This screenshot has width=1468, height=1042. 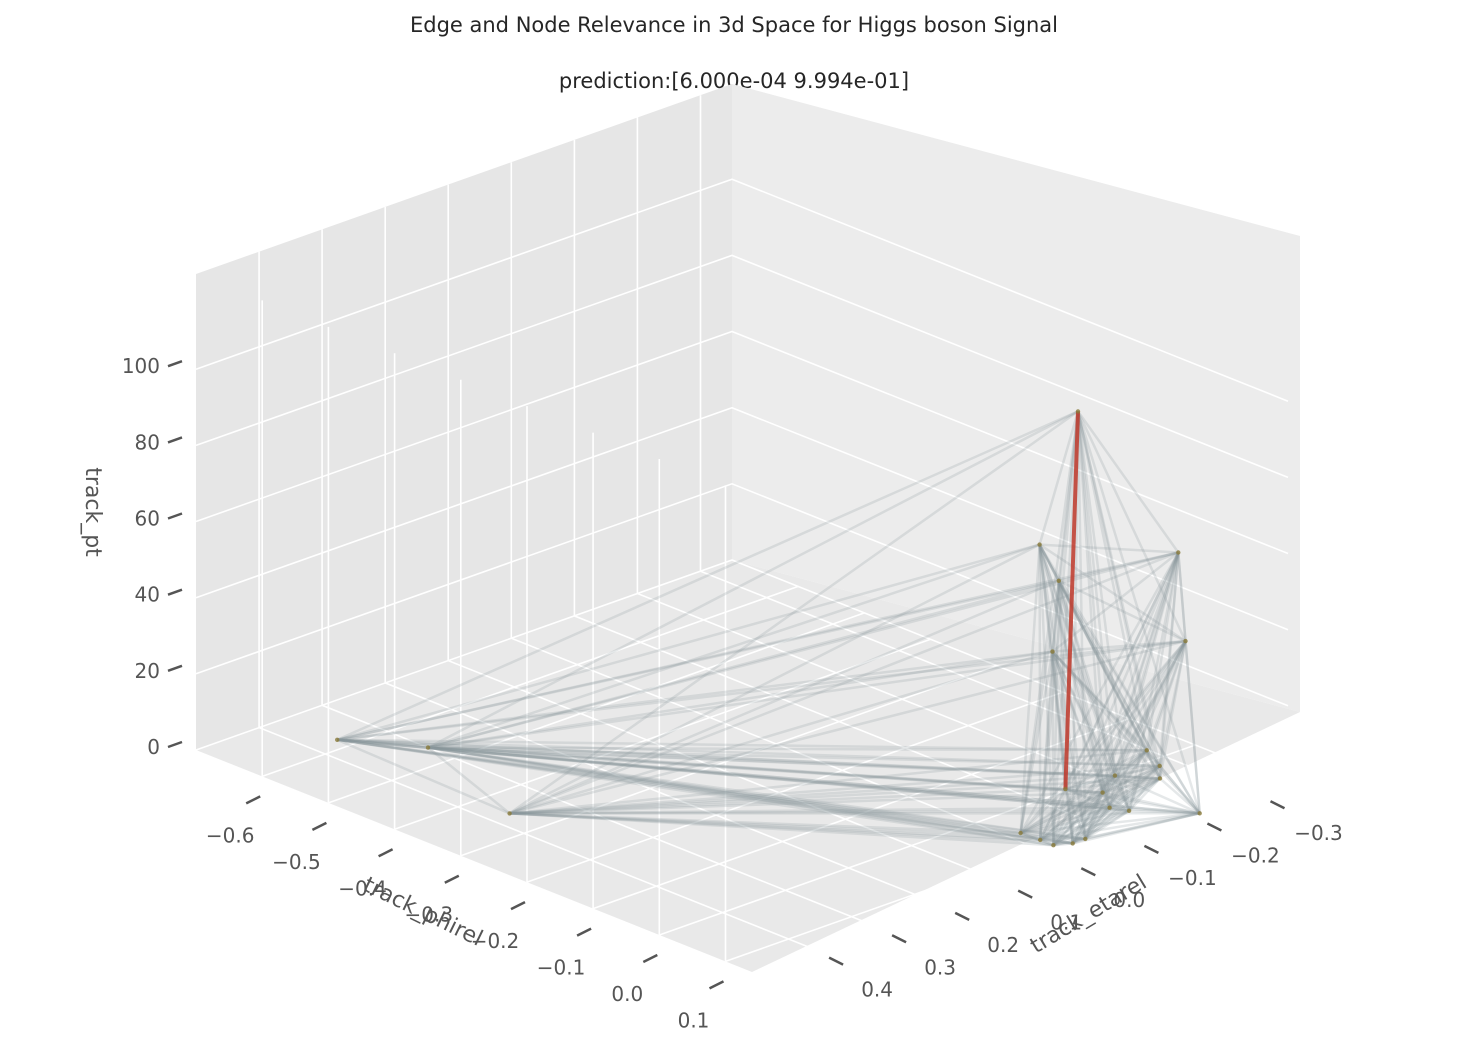 What do you see at coordinates (627, 994) in the screenshot?
I see `x-tick-label: 0.0` at bounding box center [627, 994].